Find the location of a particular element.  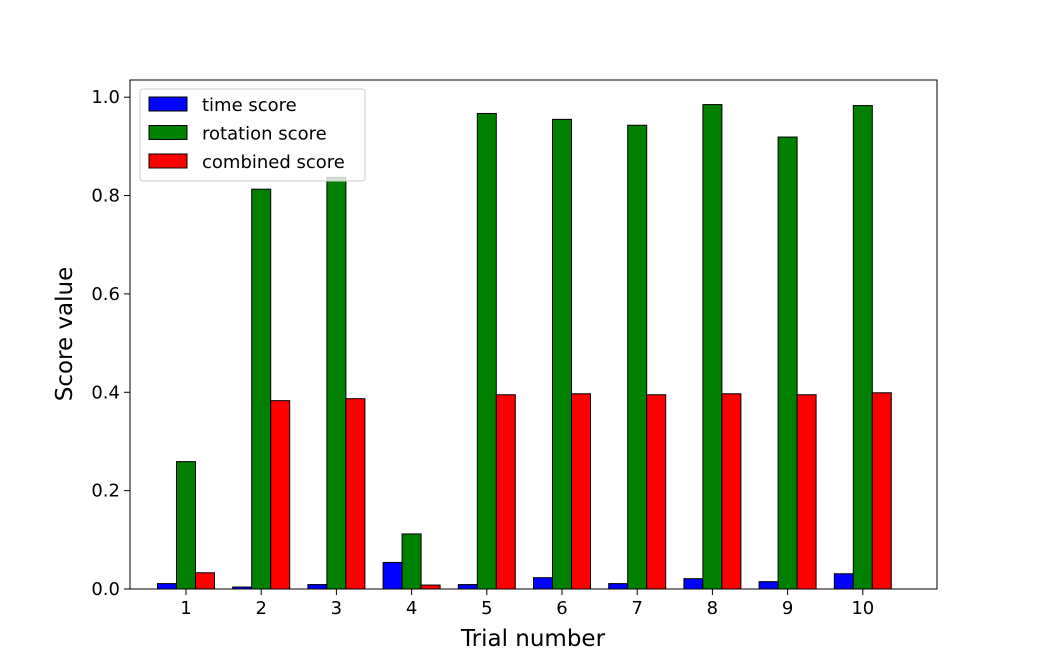

y-tick-label: 0.2 is located at coordinates (105, 491).